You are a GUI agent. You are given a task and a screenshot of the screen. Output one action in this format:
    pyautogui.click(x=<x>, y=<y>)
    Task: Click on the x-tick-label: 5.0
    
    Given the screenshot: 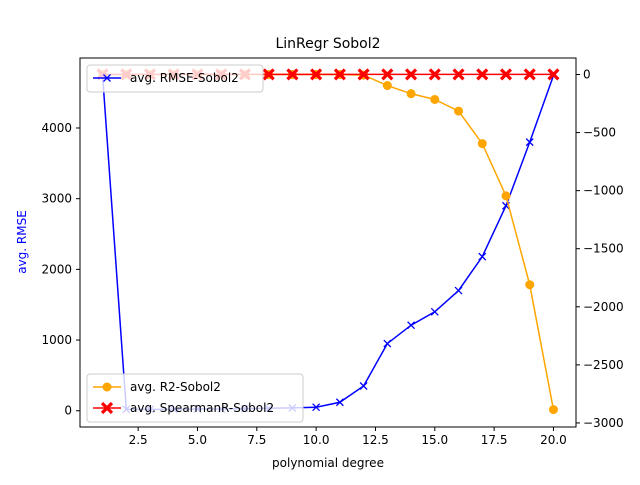 What is the action you would take?
    pyautogui.click(x=197, y=440)
    